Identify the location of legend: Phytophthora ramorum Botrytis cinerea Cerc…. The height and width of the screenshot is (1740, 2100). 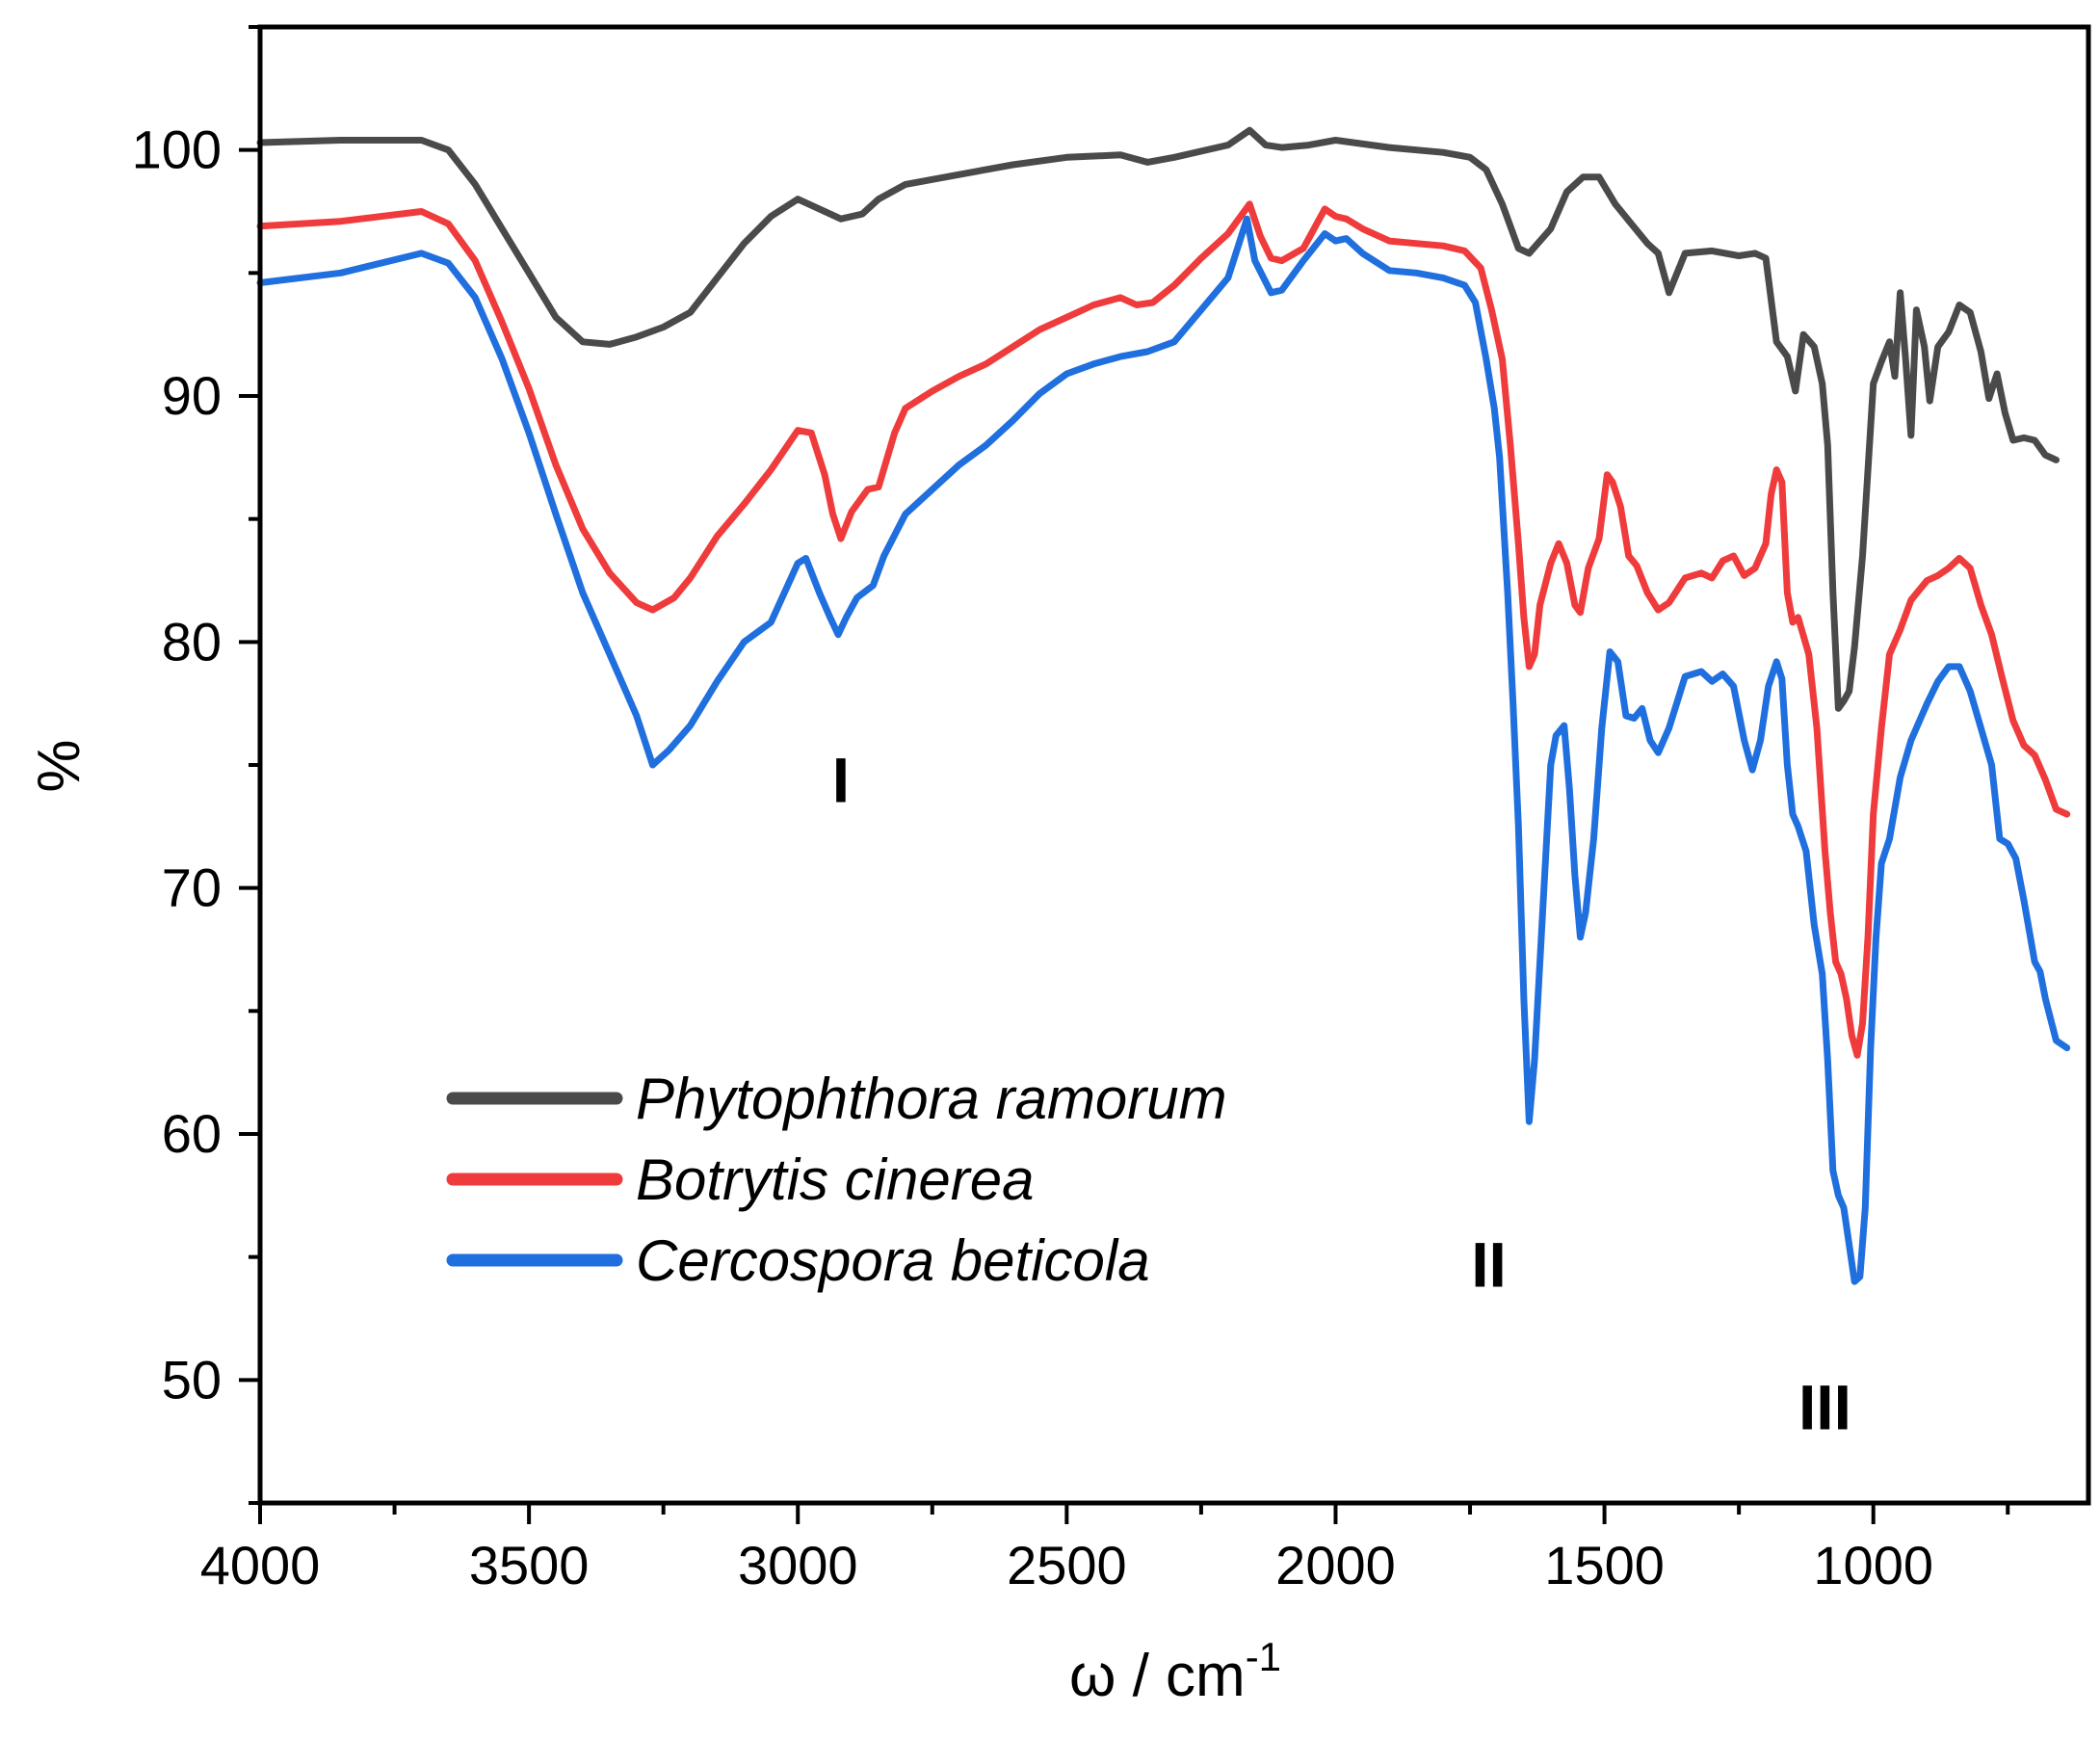
(837, 1180).